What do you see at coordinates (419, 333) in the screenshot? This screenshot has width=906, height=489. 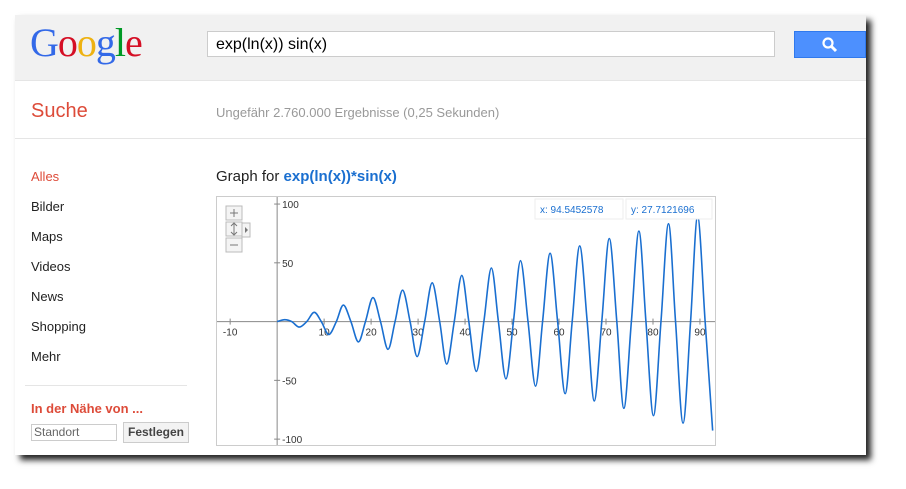 I see `x-tick-label: 30` at bounding box center [419, 333].